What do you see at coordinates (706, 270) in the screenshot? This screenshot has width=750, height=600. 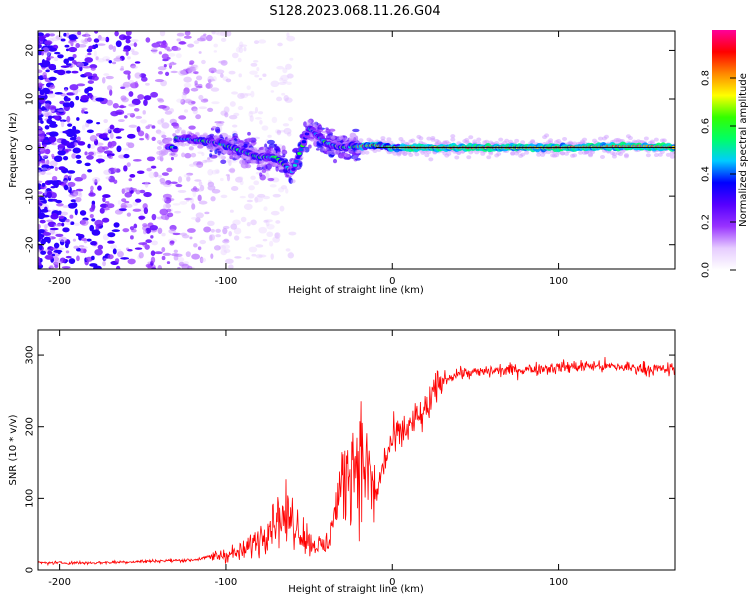 I see `colorbar-tick-label: 0.0` at bounding box center [706, 270].